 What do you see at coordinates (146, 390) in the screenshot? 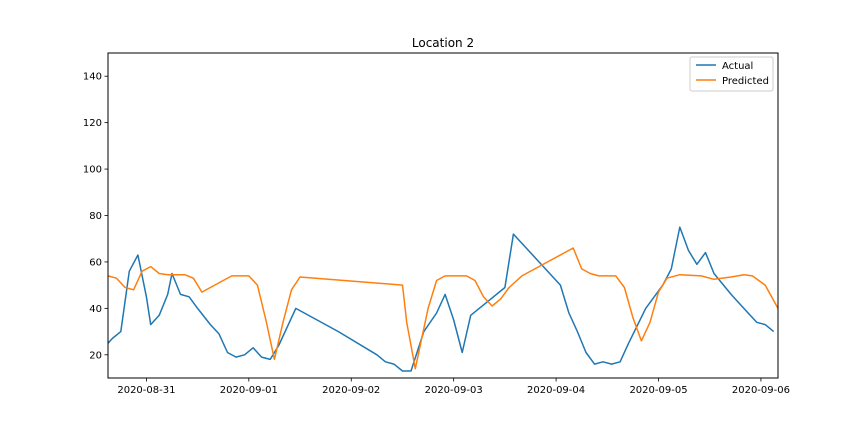
I see `x-tick-label: 2020-08-31` at bounding box center [146, 390].